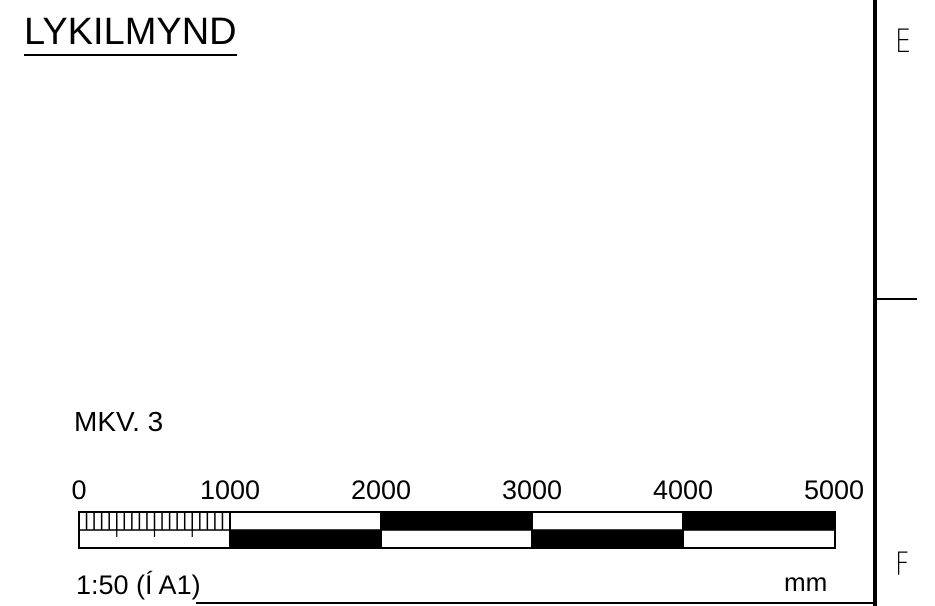 Image resolution: width=935 pixels, height=606 pixels. I want to click on grid-divider-line, so click(897, 299).